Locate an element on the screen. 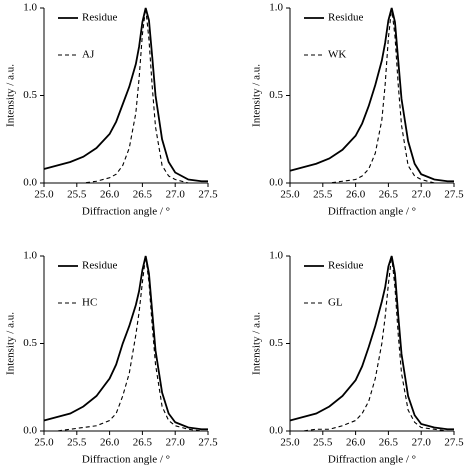  legend-label: AJ is located at coordinates (88, 55).